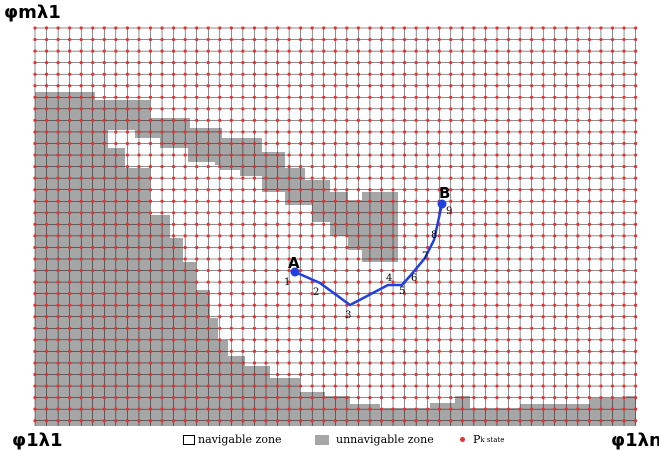  I want to click on waypoint-9: 9, so click(449, 211).